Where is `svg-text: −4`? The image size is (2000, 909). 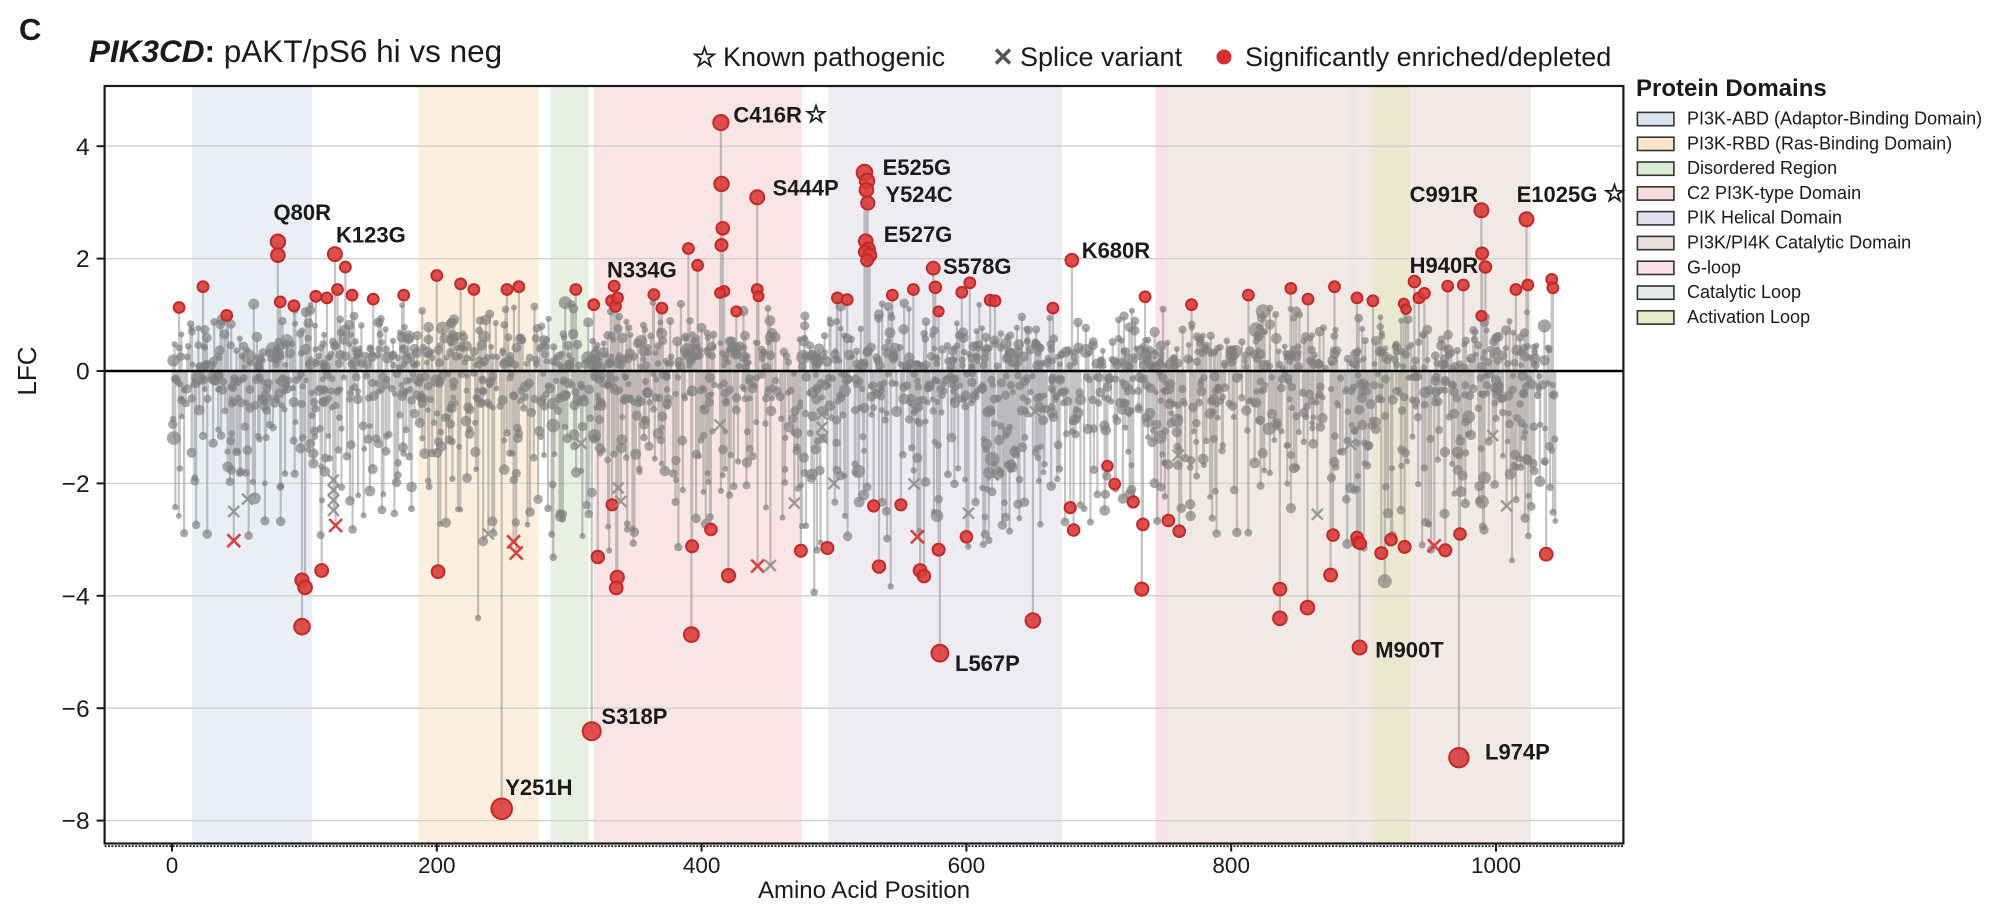
svg-text: −4 is located at coordinates (76, 596).